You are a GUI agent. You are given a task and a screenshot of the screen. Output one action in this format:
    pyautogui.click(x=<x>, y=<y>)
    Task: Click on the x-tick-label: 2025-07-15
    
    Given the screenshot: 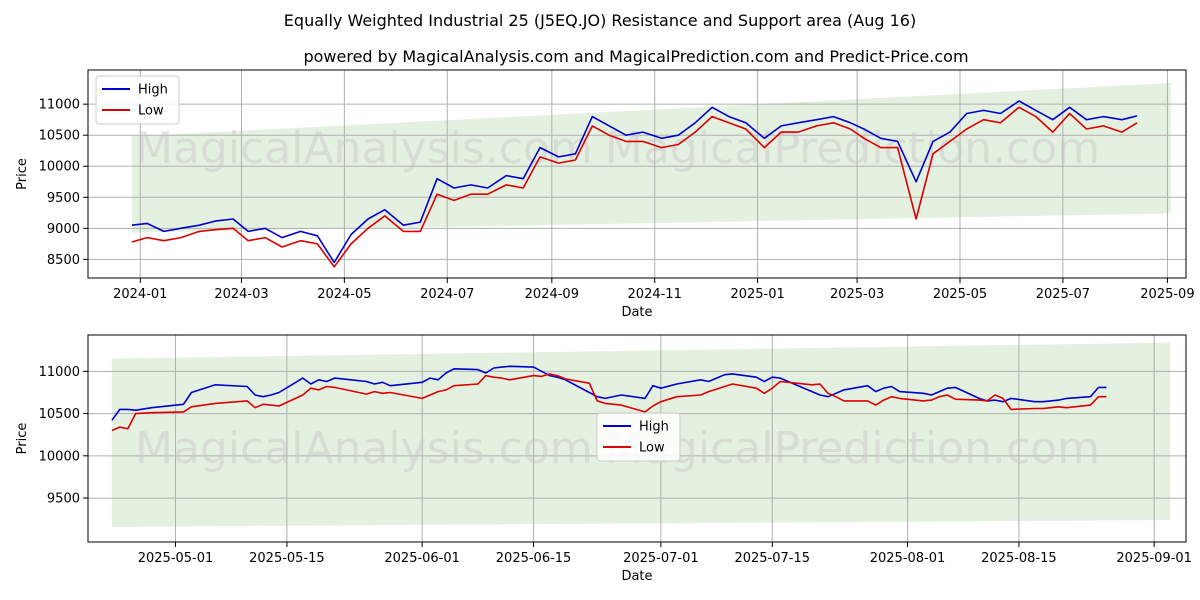 What is the action you would take?
    pyautogui.click(x=772, y=558)
    